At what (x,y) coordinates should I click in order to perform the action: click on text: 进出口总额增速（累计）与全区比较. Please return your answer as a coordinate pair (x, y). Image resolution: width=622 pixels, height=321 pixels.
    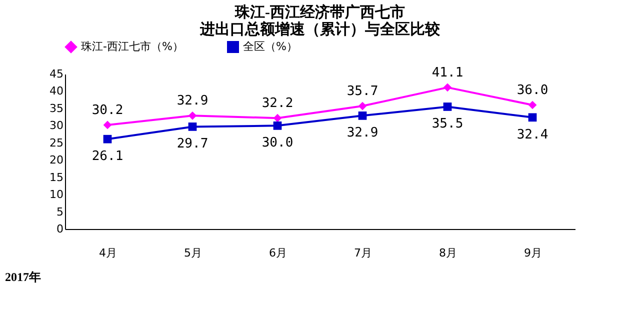
    Looking at the image, I should click on (320, 30).